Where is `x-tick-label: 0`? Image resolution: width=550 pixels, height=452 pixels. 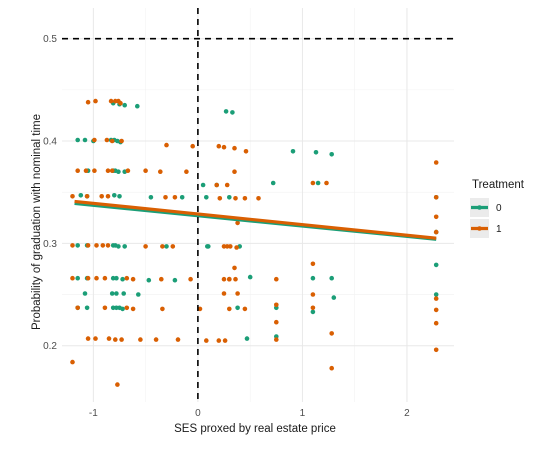 x-tick-label: 0 is located at coordinates (198, 413).